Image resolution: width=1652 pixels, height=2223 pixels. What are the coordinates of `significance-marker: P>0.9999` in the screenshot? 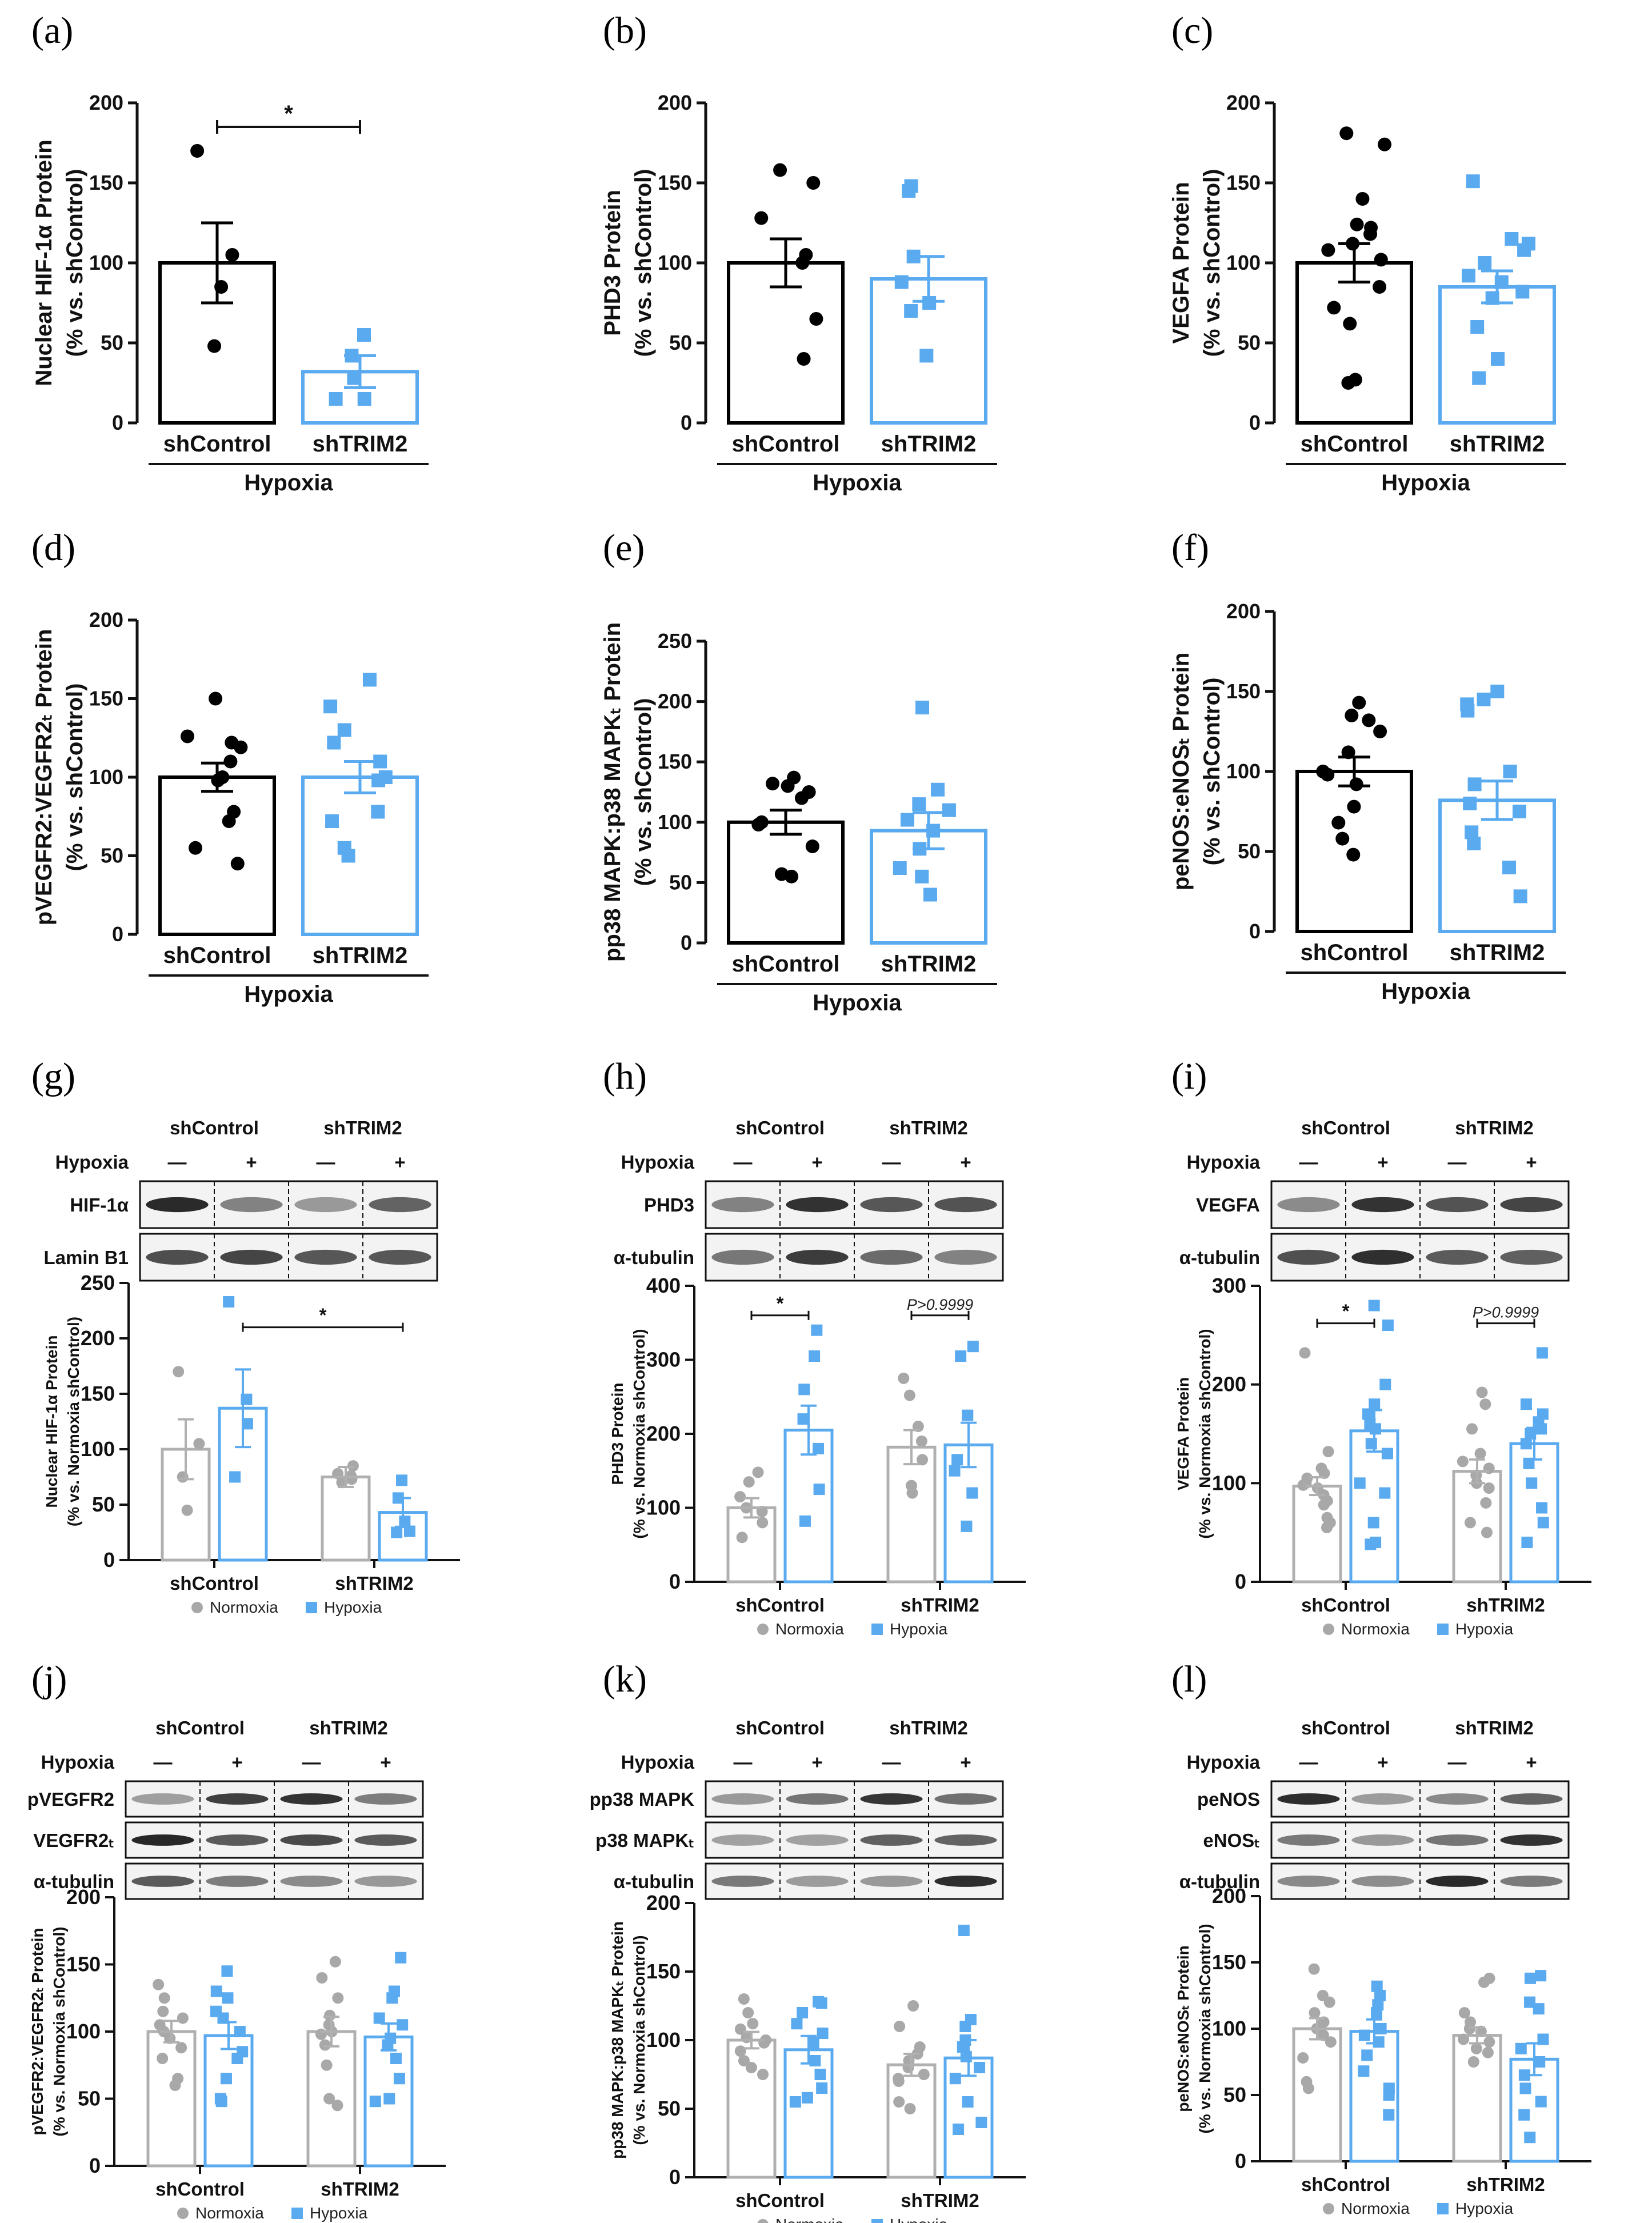 It's located at (940, 1305).